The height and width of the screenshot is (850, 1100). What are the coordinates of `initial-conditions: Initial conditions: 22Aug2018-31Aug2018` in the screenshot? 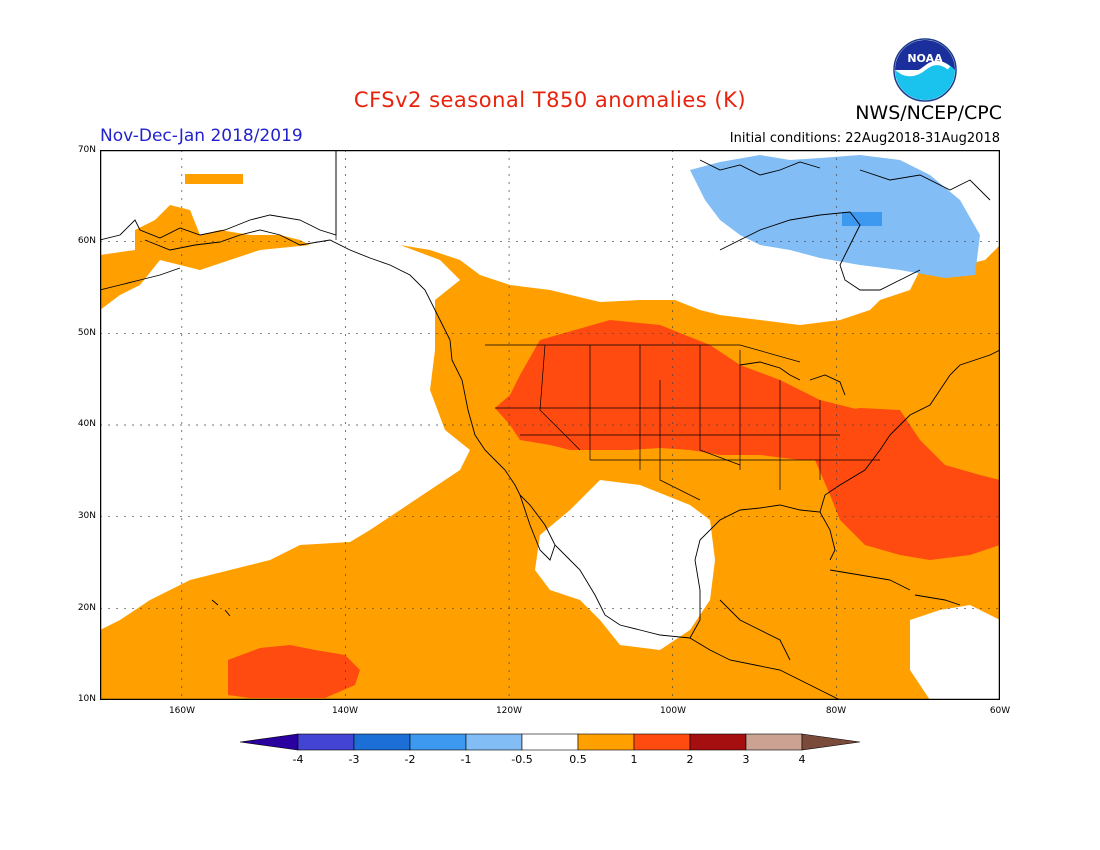 It's located at (864, 138).